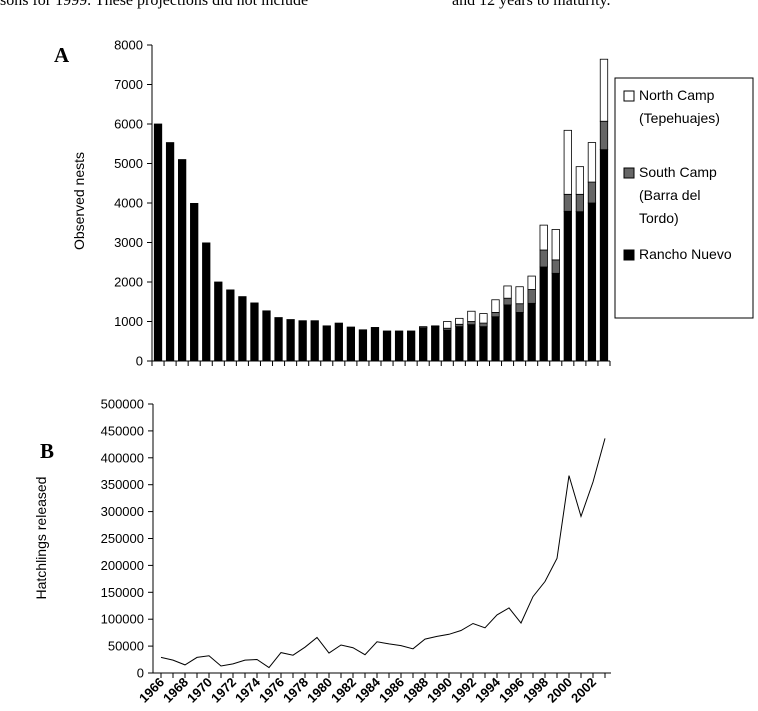  I want to click on chart-b-x-tick-label: 2000, so click(559, 690).